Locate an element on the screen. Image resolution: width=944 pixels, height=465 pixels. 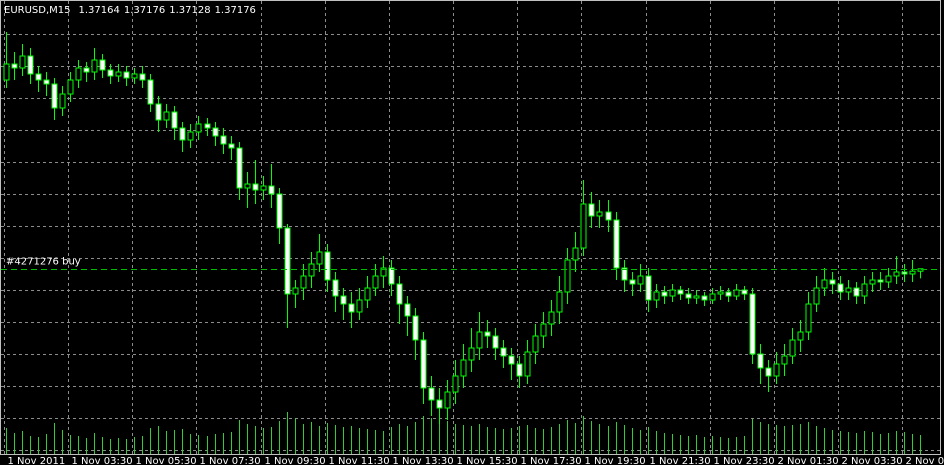
chart-header: EURUSD,M15 1.37164 1.37176 1.37128 1.37176 is located at coordinates (130, 10).